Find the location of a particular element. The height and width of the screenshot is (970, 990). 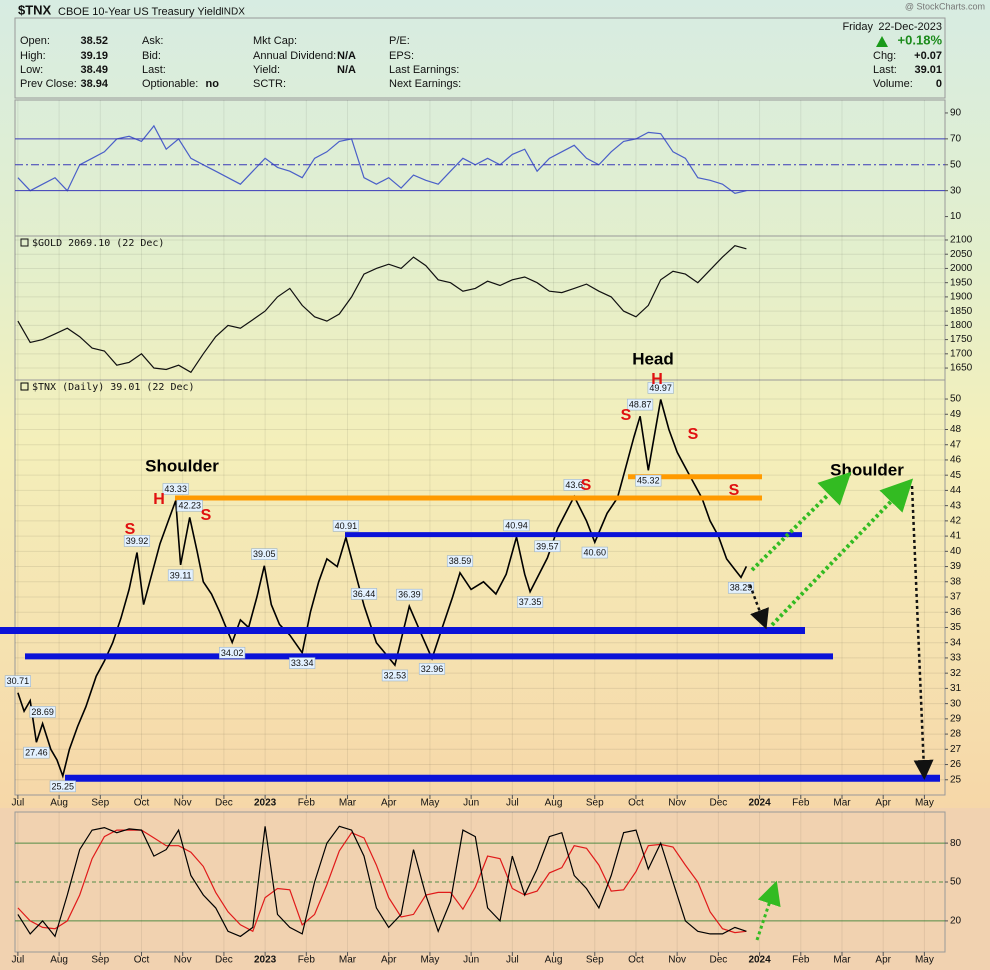

y-tick-label: 25 is located at coordinates (956, 779).